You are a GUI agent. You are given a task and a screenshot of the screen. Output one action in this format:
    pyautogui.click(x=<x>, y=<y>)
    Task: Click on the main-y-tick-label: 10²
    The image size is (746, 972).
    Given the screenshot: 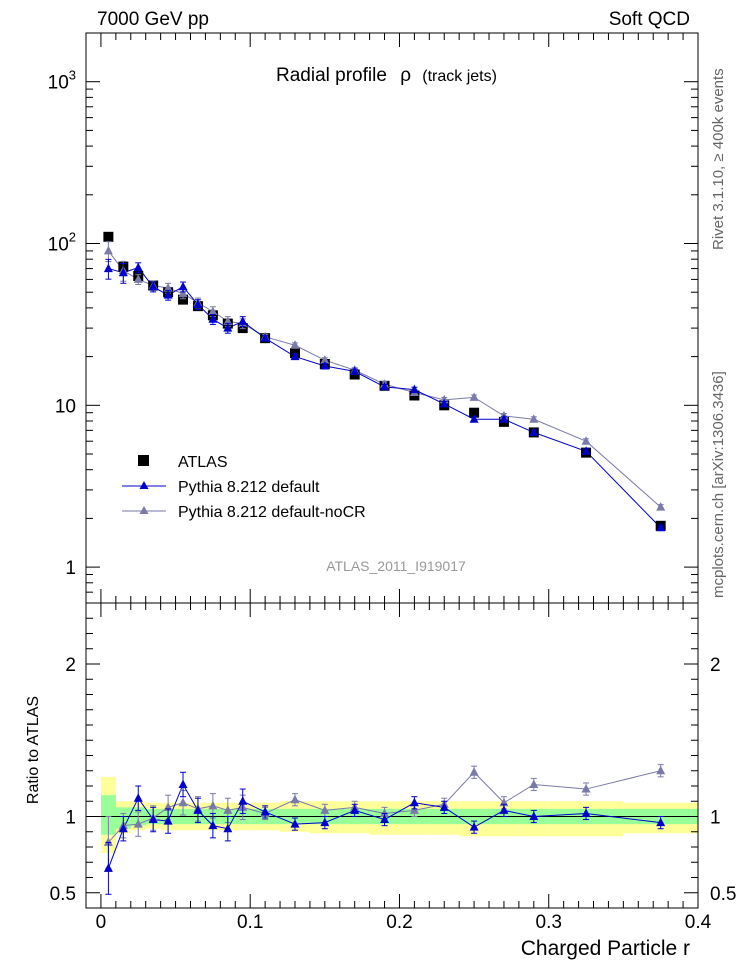 What is the action you would take?
    pyautogui.click(x=62, y=243)
    